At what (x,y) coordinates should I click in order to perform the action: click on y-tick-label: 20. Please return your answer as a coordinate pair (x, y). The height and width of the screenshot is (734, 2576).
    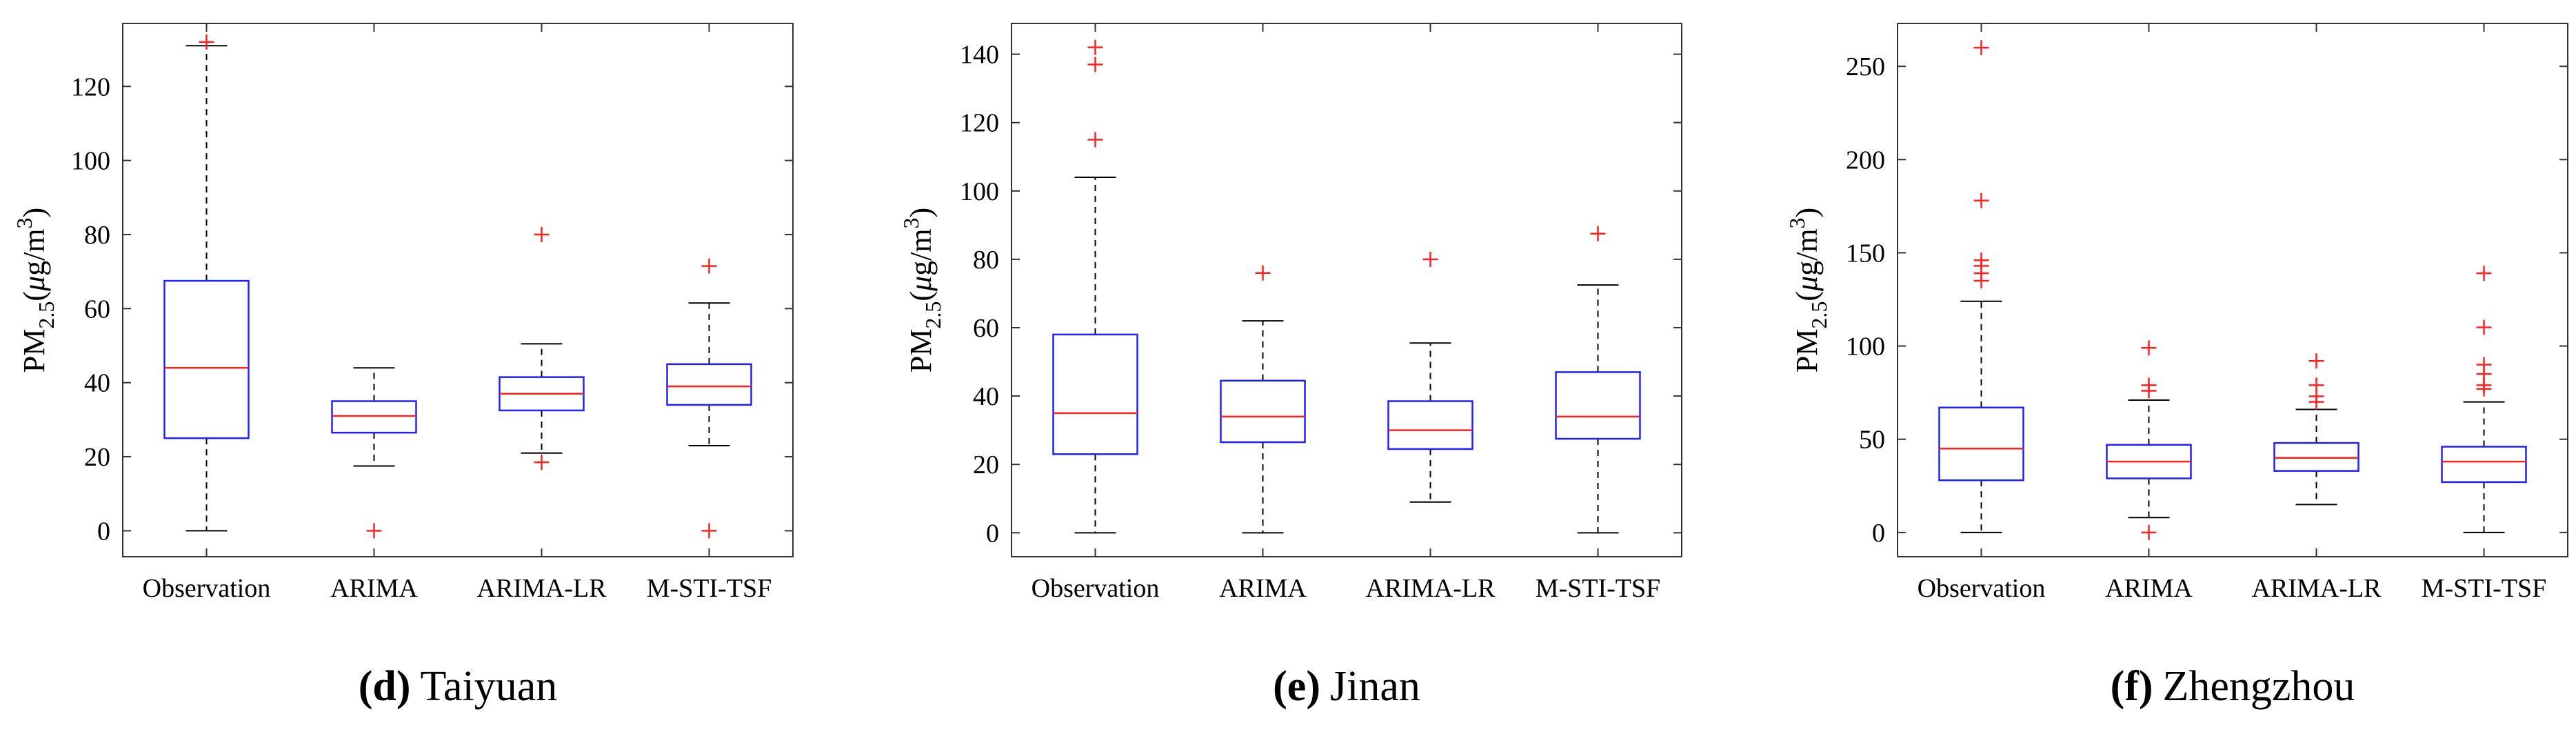
    Looking at the image, I should click on (986, 465).